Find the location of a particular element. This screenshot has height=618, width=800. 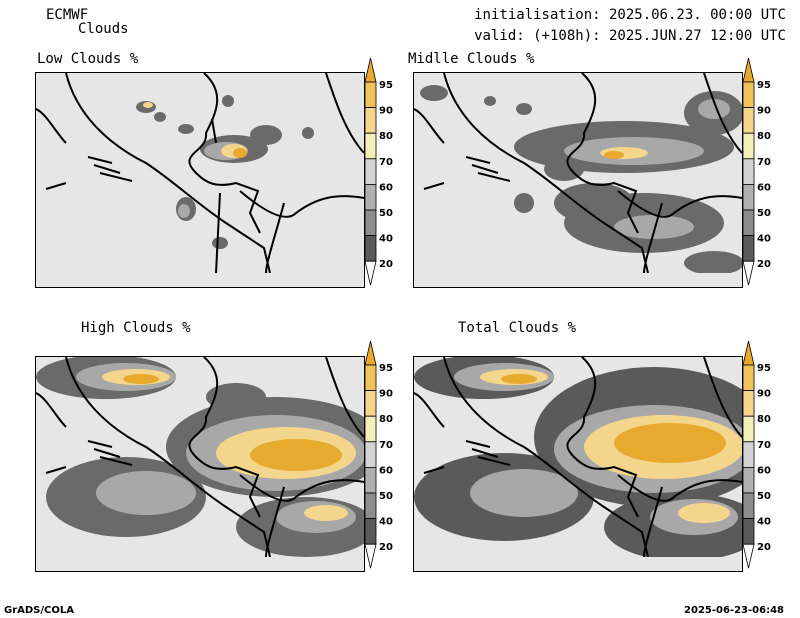

colorbar-high: 95 90 80 70 60 50 40 20 is located at coordinates (389, 458).